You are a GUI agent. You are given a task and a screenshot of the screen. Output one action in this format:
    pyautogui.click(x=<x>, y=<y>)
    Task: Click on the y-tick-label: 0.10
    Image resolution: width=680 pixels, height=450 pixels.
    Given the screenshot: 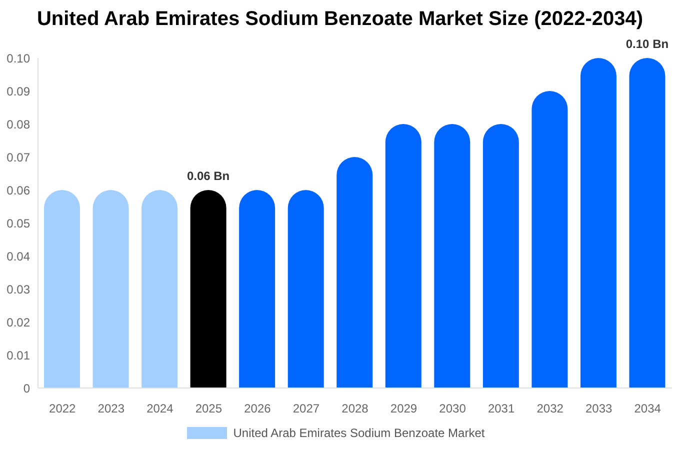 What is the action you would take?
    pyautogui.click(x=18, y=58)
    